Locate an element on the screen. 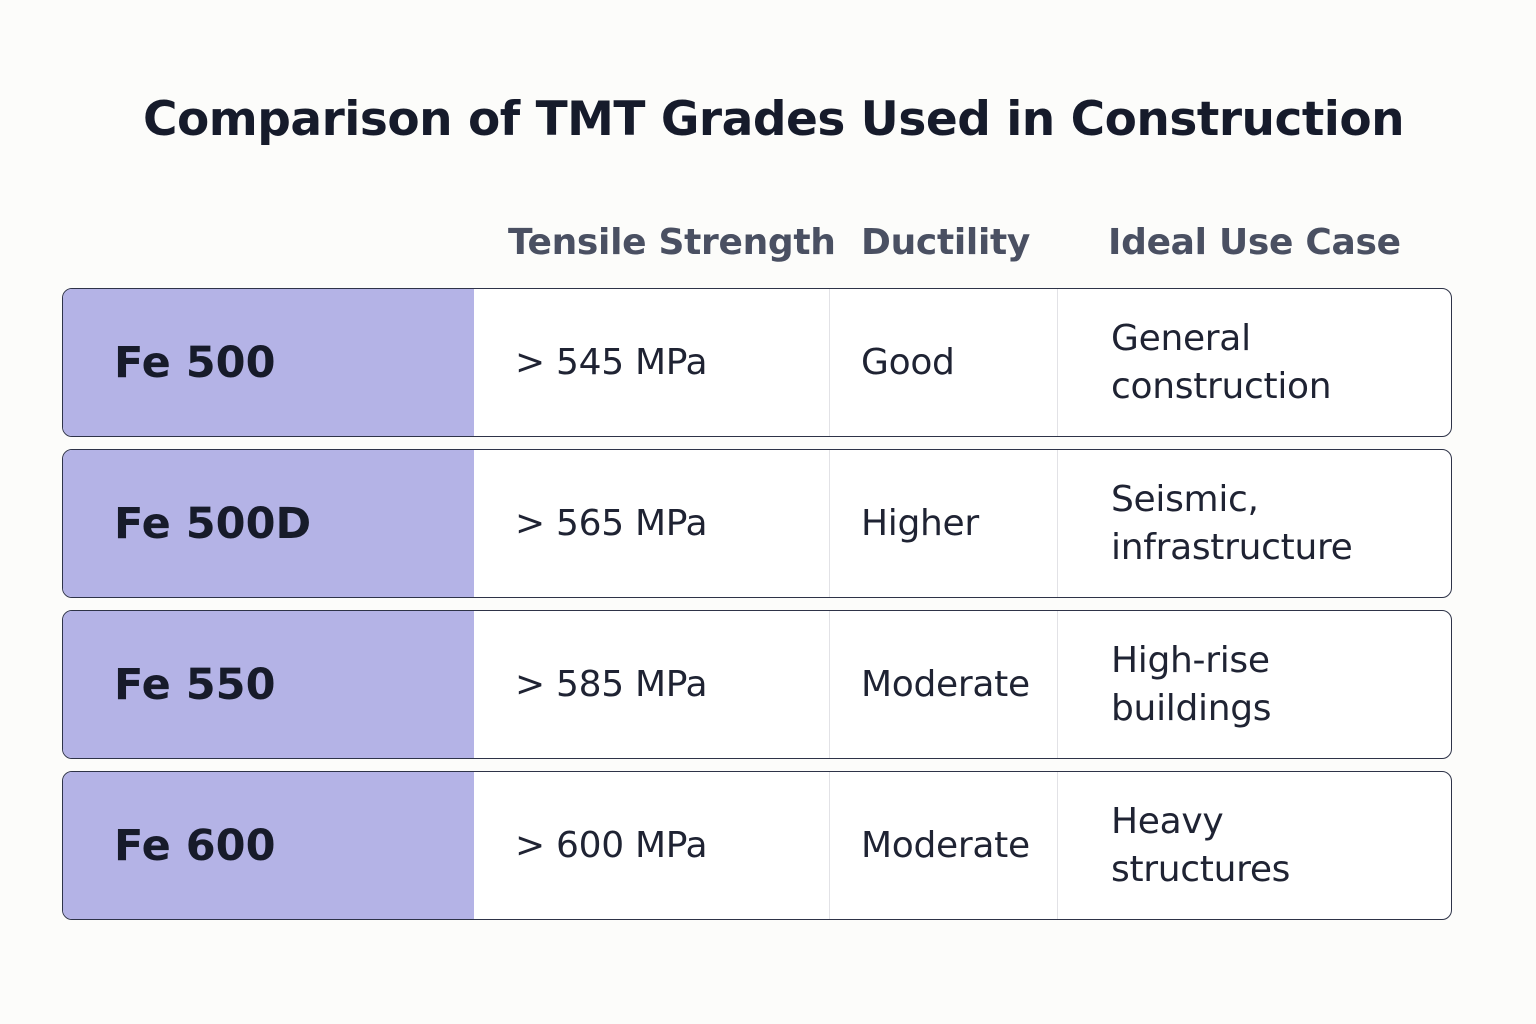  grade-cell: Fe 500 is located at coordinates (268, 362).